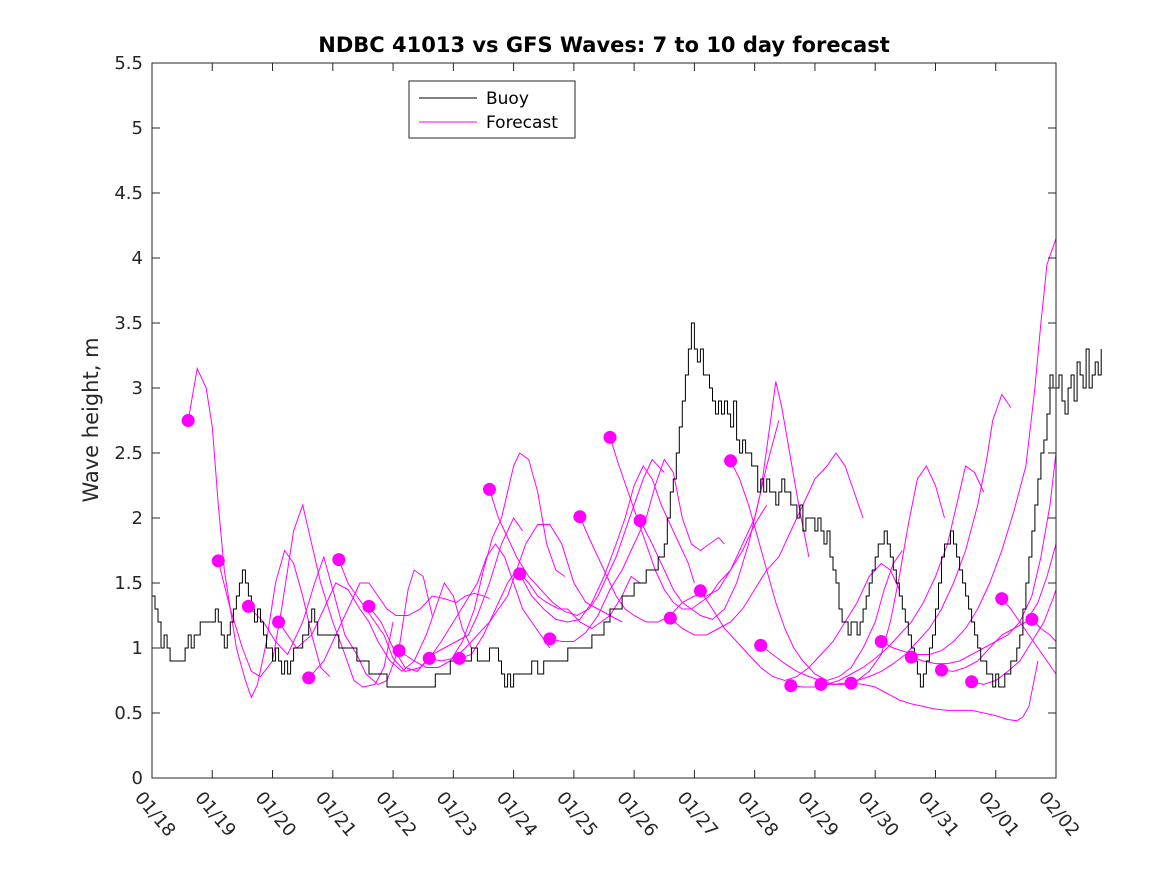 This screenshot has width=1167, height=875. What do you see at coordinates (128, 453) in the screenshot?
I see `y-tick-label: 2.5` at bounding box center [128, 453].